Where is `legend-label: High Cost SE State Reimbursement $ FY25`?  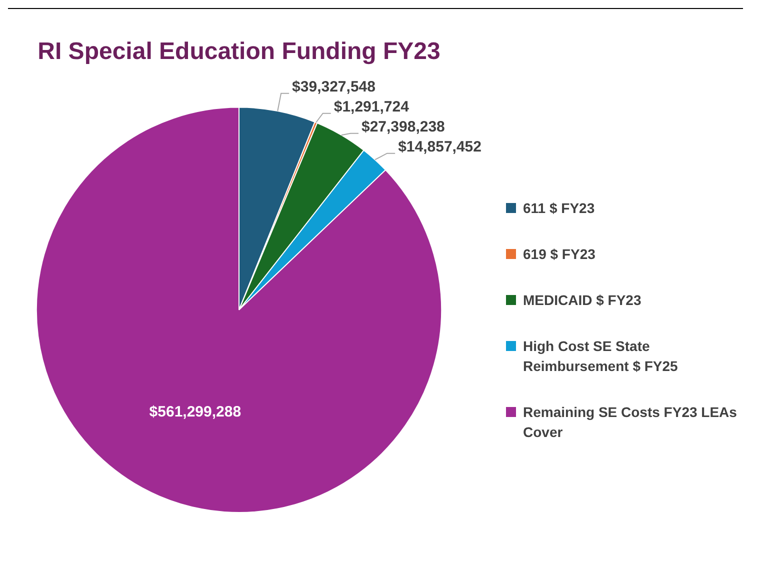
legend-label: High Cost SE State Reimbursement $ FY25 is located at coordinates (601, 356).